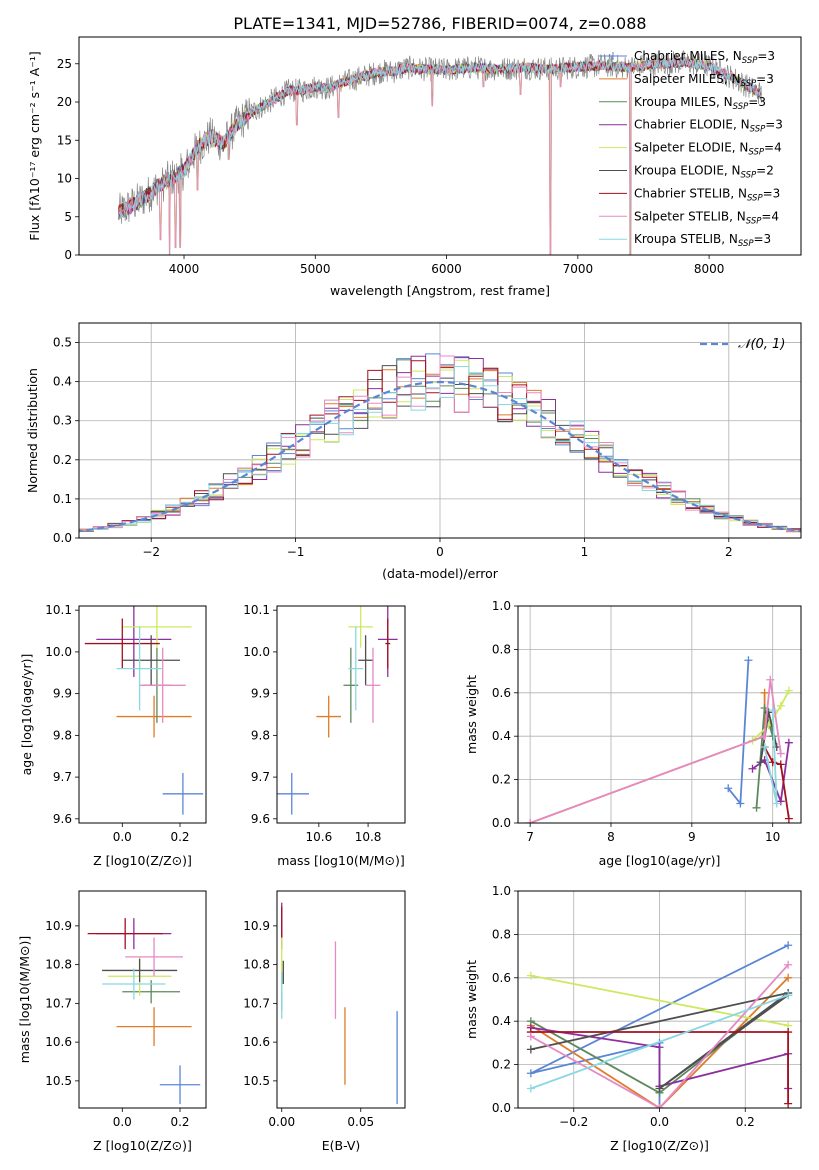  I want to click on mass-vs-extinction-panel: 0.00 0.05 10.5 10.6 10.7 10.8 10.9 E(B-V), so click(324, 1021).